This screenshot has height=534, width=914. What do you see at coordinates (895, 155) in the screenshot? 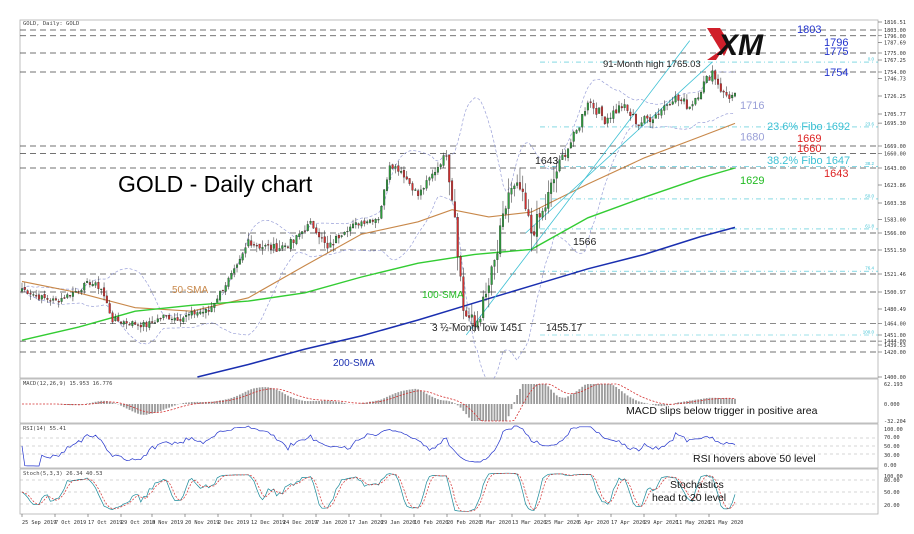
I see `price-tick-label: 1660.00` at bounding box center [895, 155].